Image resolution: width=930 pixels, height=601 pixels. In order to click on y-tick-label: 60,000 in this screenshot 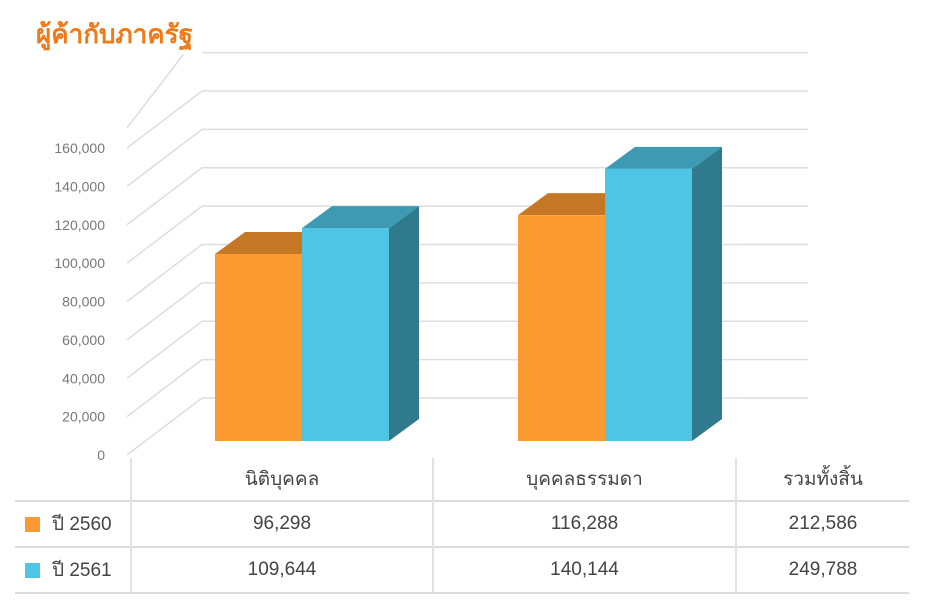, I will do `click(83, 340)`.